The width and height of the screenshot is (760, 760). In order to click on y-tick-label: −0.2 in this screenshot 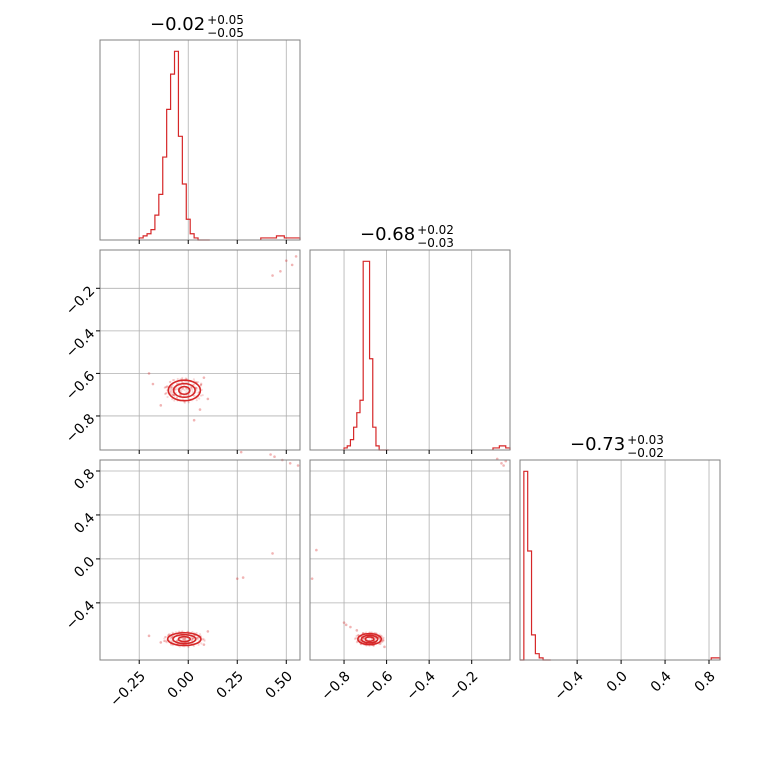, I will do `click(80, 300)`.